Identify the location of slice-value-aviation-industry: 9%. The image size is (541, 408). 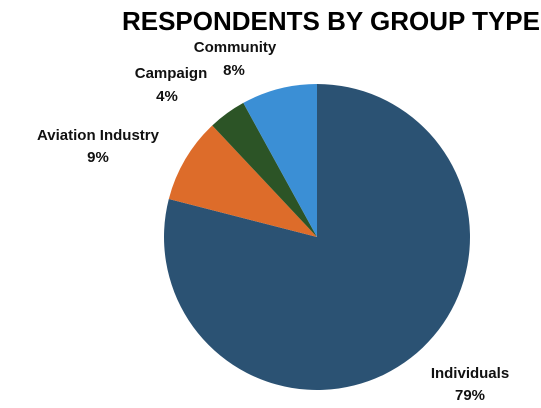
(98, 157).